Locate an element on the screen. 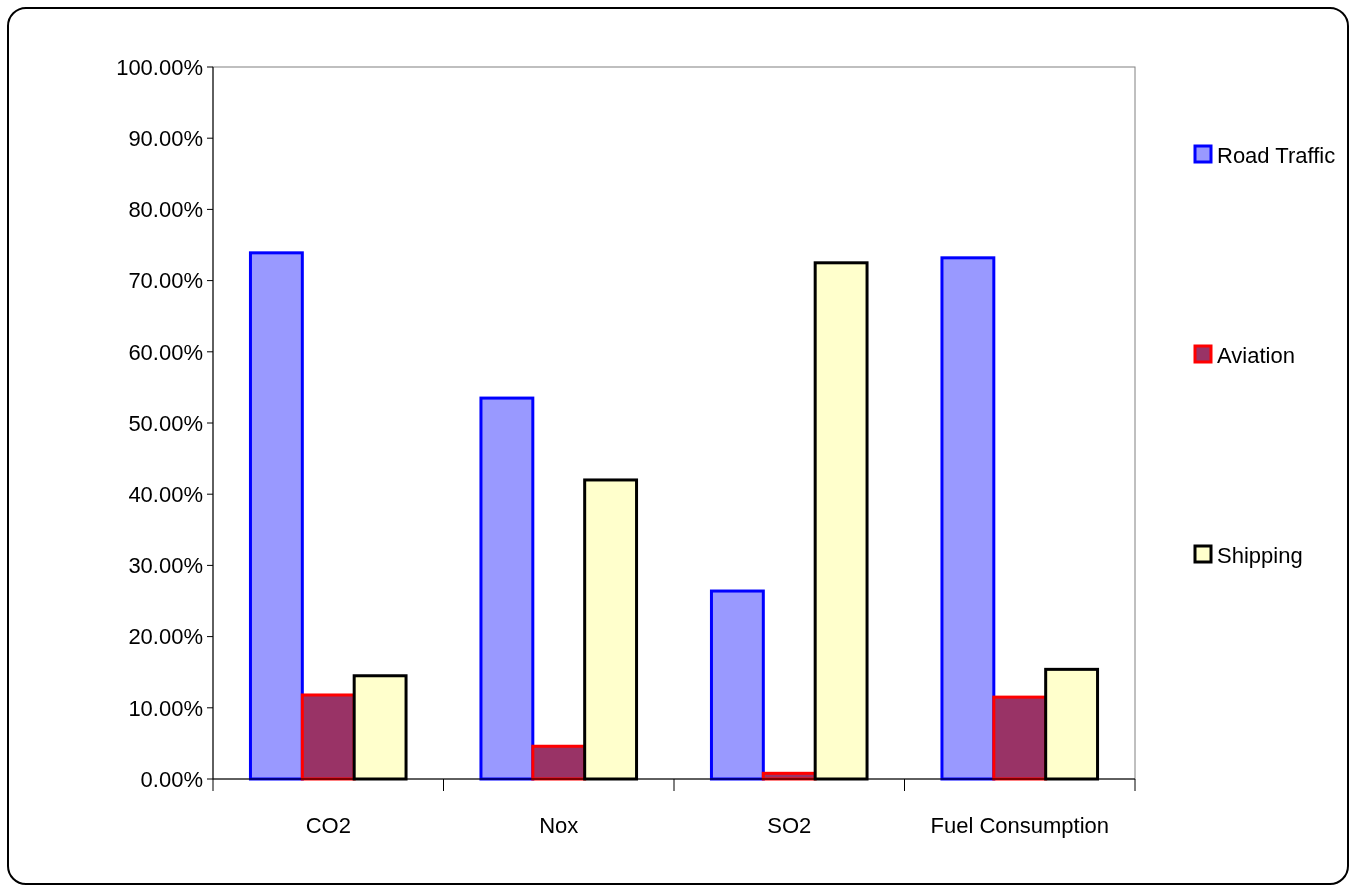 The height and width of the screenshot is (892, 1356). x-tick-label: Nox is located at coordinates (559, 825).